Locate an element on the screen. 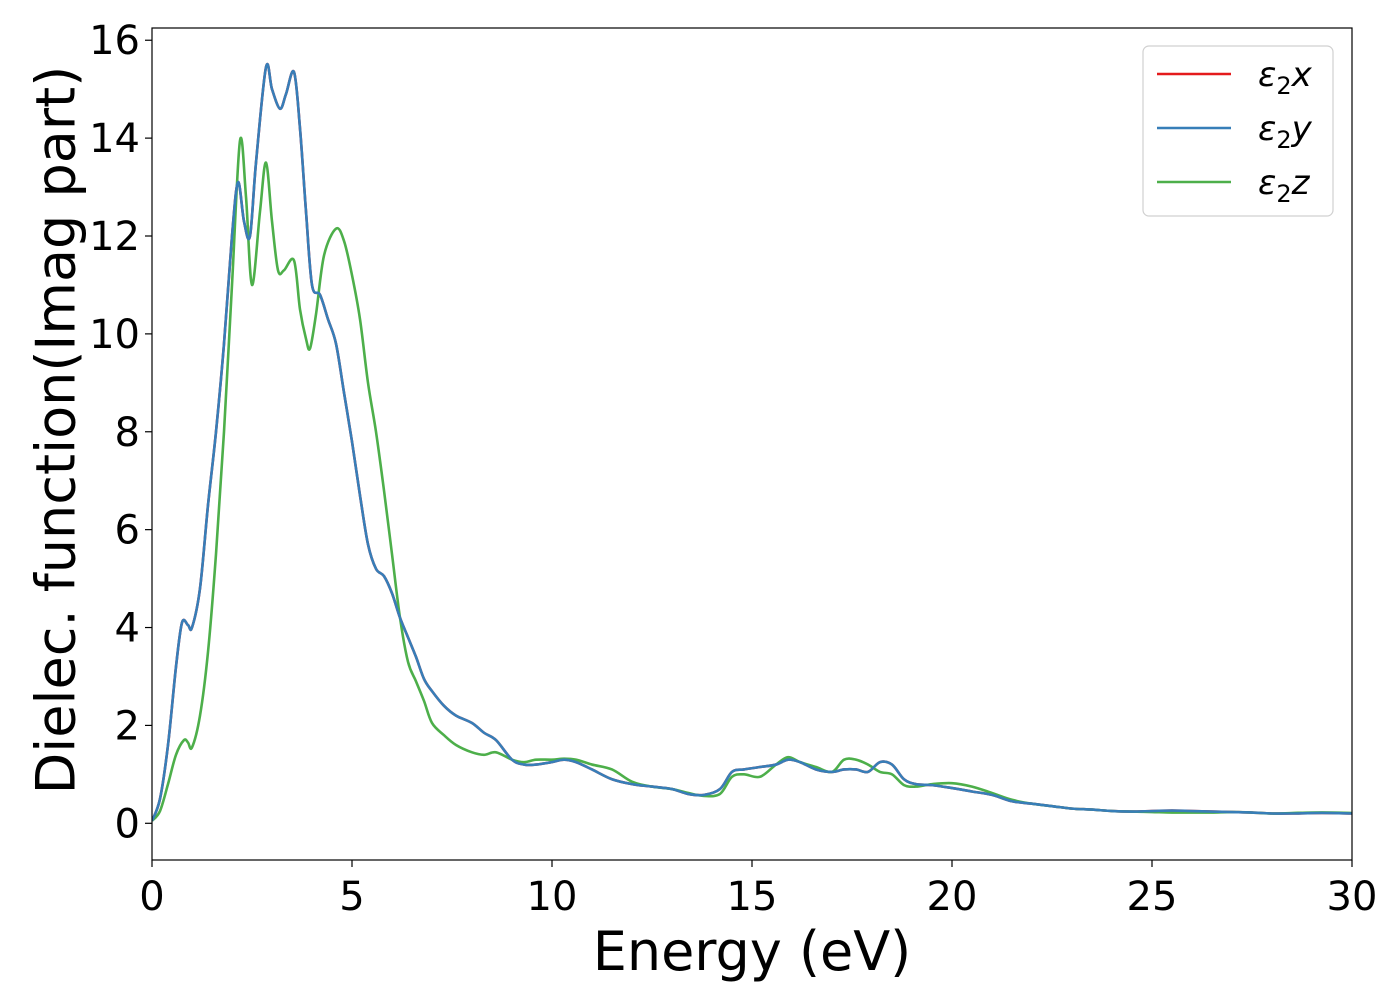 The image size is (1400, 1000). legend-label-x: ε2x is located at coordinates (1285, 77).